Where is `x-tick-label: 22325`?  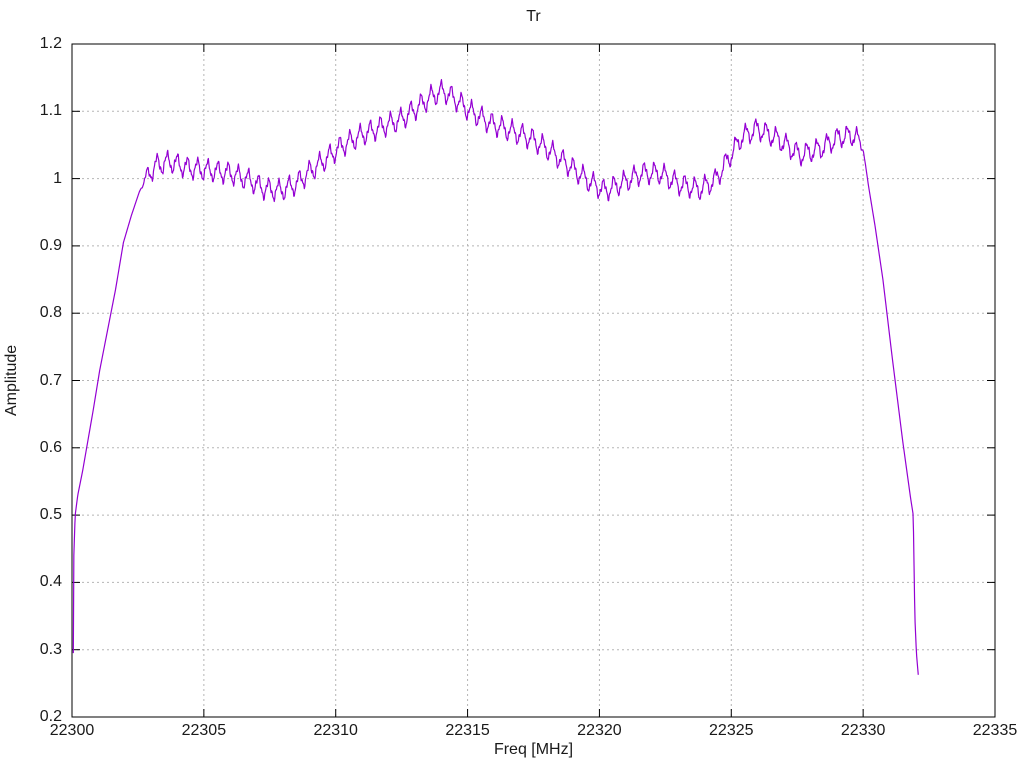 x-tick-label: 22325 is located at coordinates (731, 730).